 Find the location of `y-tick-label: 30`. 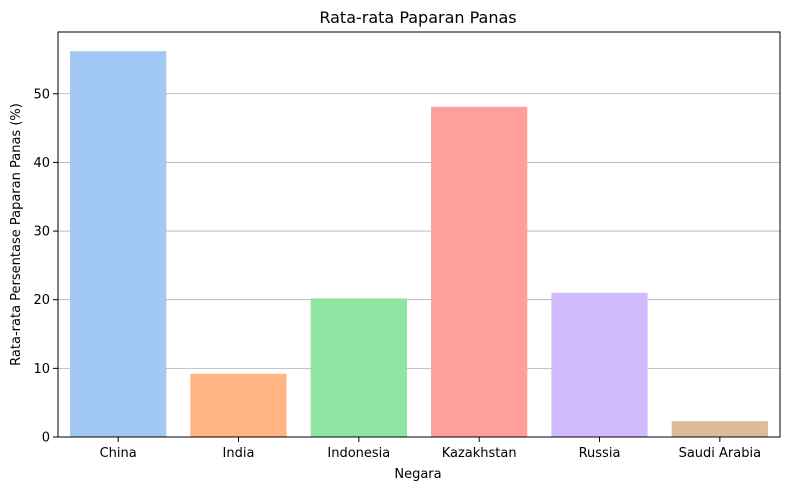

y-tick-label: 30 is located at coordinates (41, 232).